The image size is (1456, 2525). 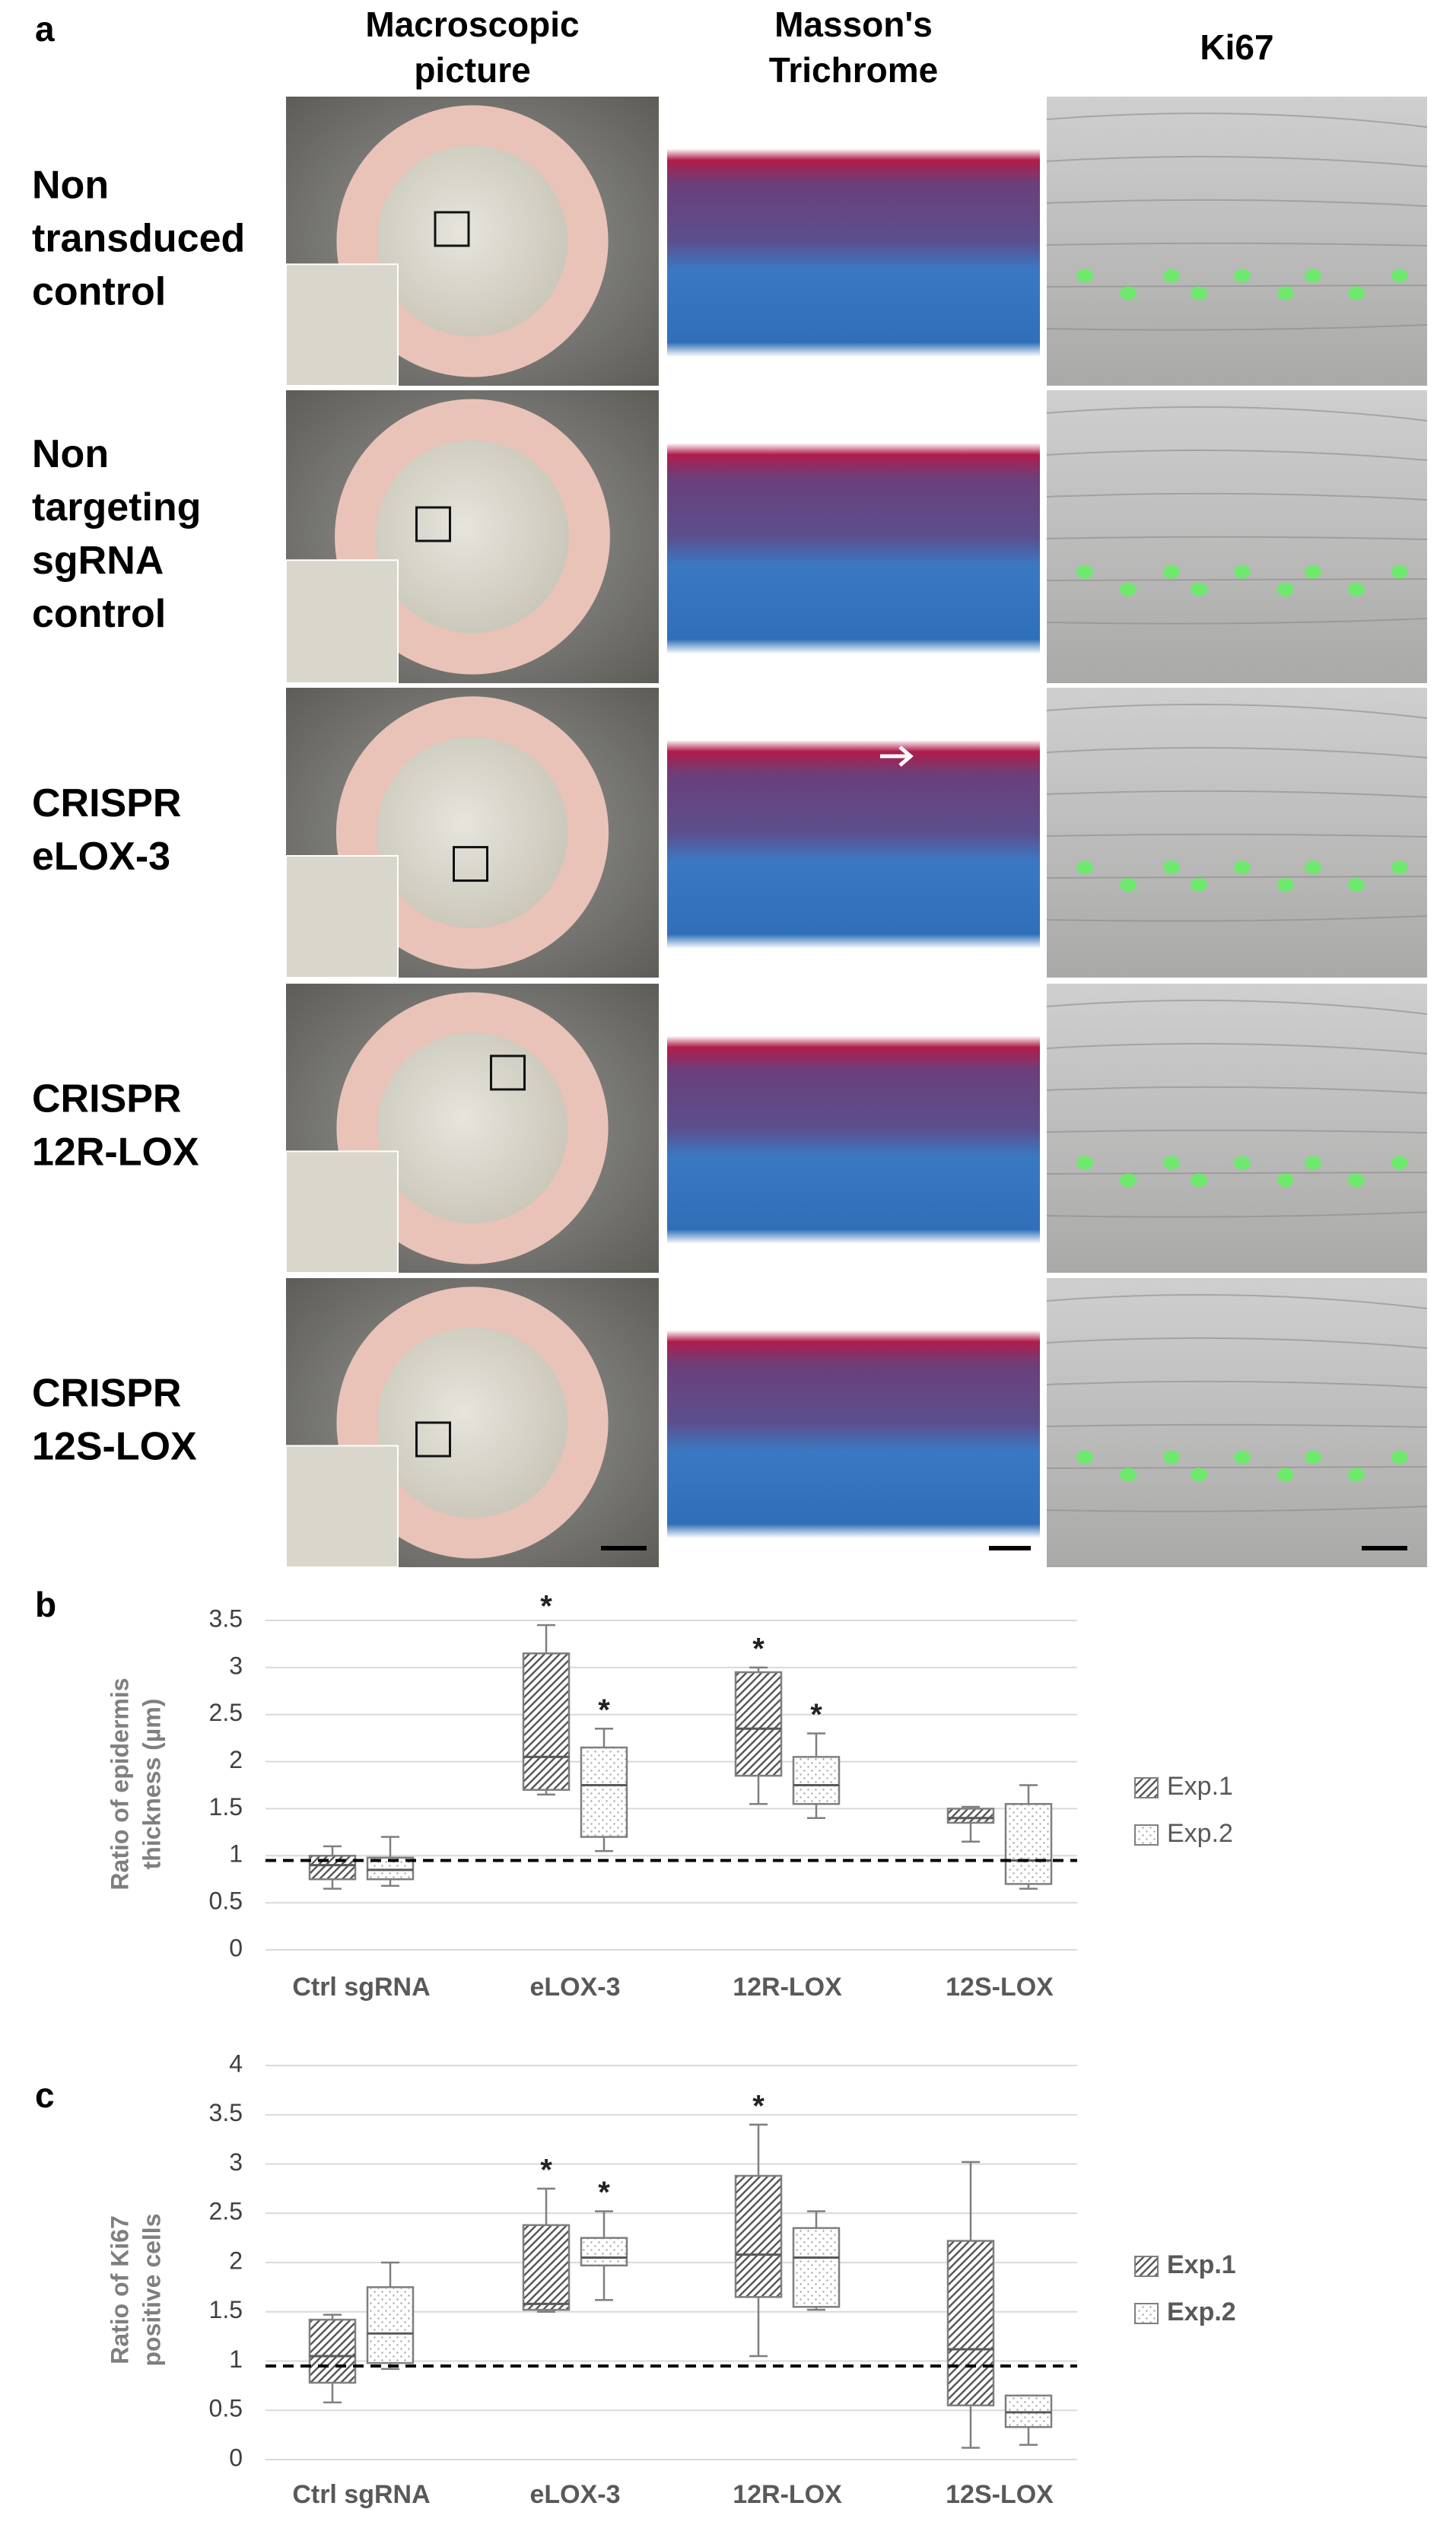 I want to click on row-label: targeting, so click(x=116, y=507).